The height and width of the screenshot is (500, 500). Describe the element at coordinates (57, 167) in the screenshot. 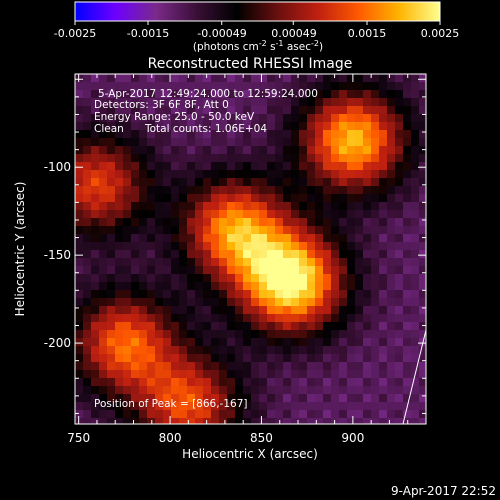

I see `y-tick-label: -100` at that location.